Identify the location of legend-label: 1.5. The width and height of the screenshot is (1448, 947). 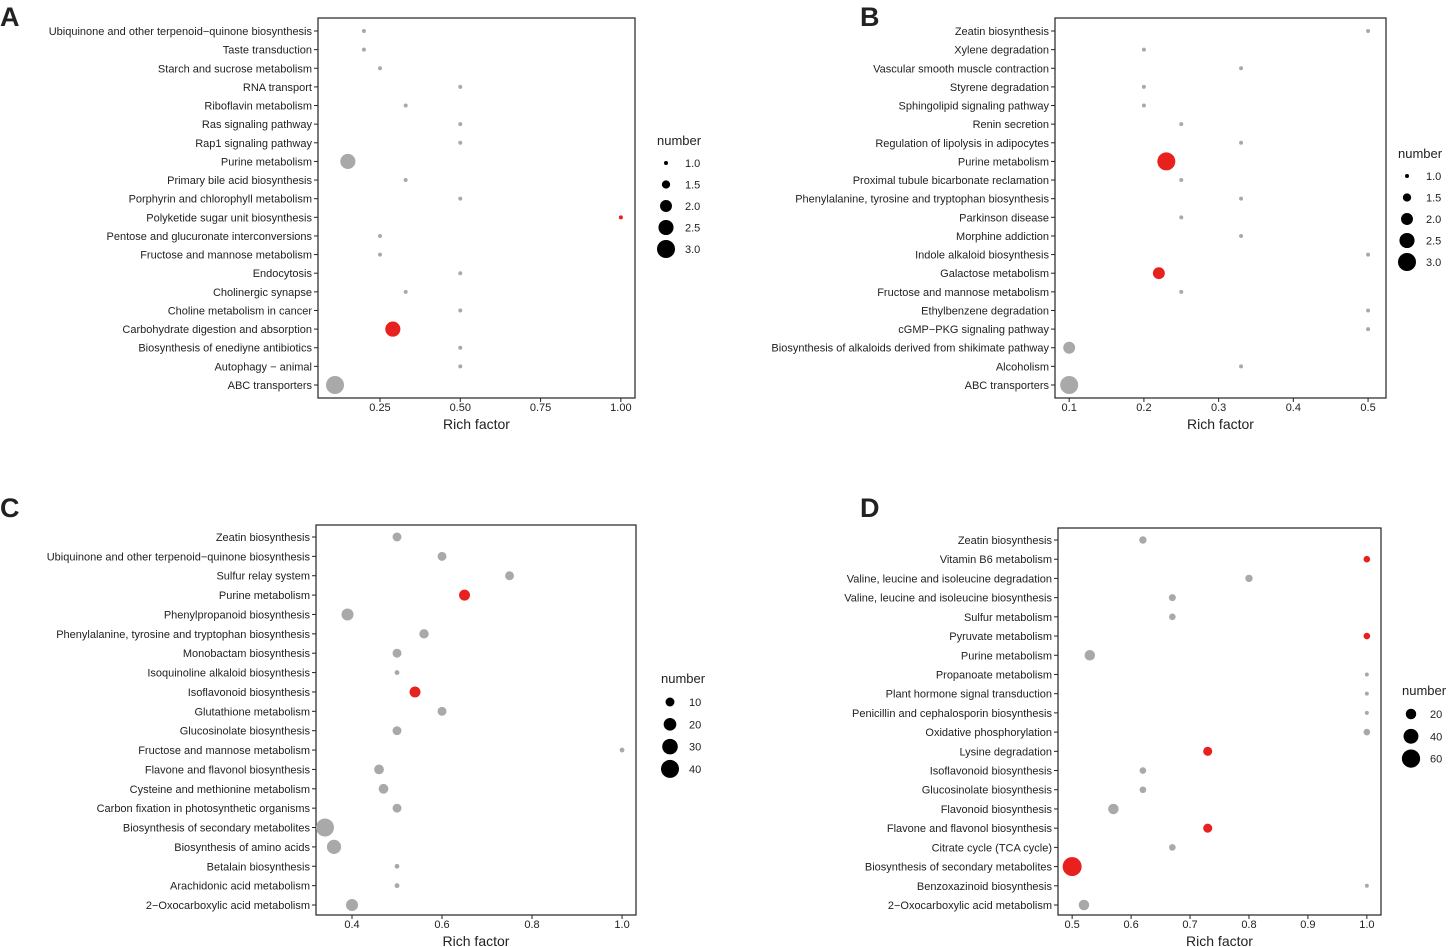
(1433, 199).